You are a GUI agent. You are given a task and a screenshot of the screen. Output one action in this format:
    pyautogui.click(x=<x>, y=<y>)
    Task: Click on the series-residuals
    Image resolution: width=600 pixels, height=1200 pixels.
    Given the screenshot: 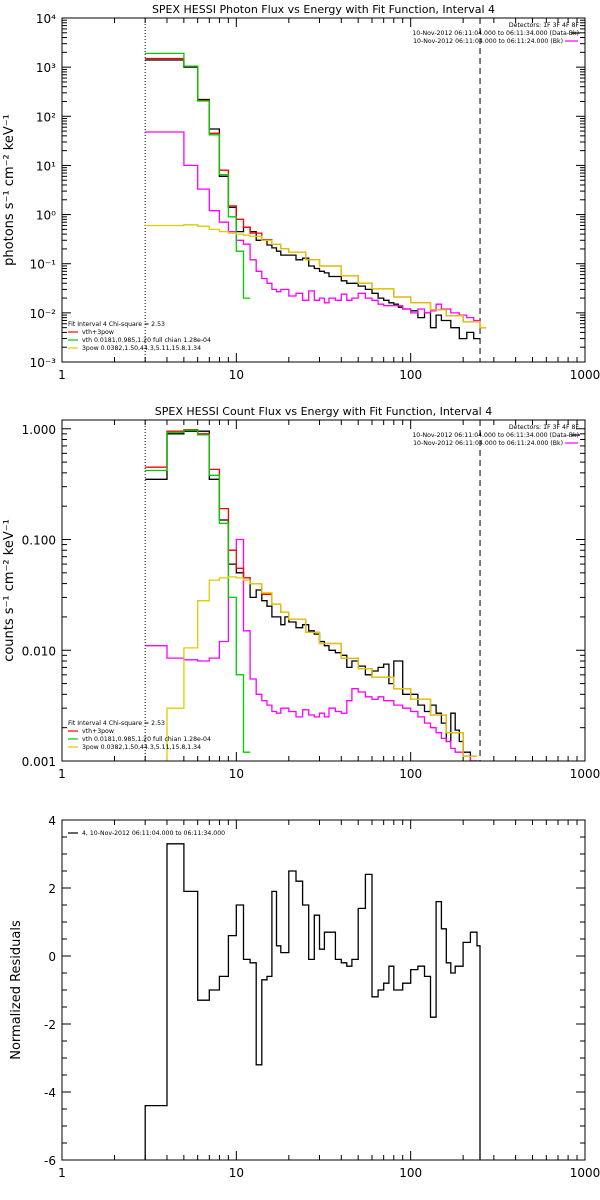 What is the action you would take?
    pyautogui.click(x=312, y=1001)
    